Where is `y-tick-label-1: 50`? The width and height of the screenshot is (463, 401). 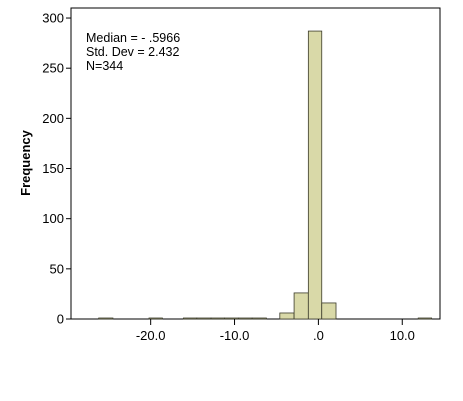 y-tick-label-1: 50 is located at coordinates (57, 268).